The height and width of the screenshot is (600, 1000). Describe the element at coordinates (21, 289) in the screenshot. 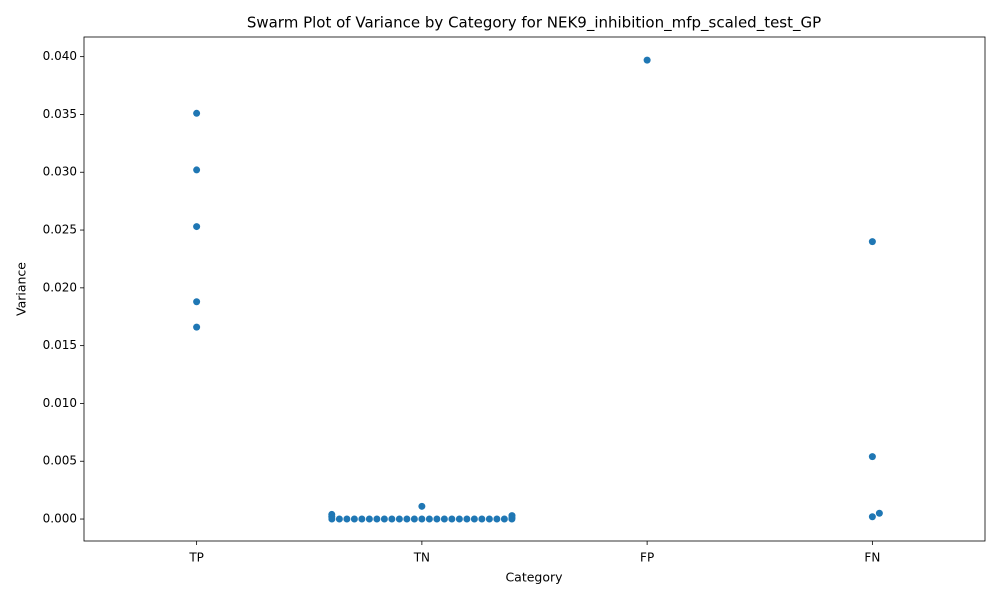

I see `y-axis-label: Variance` at that location.